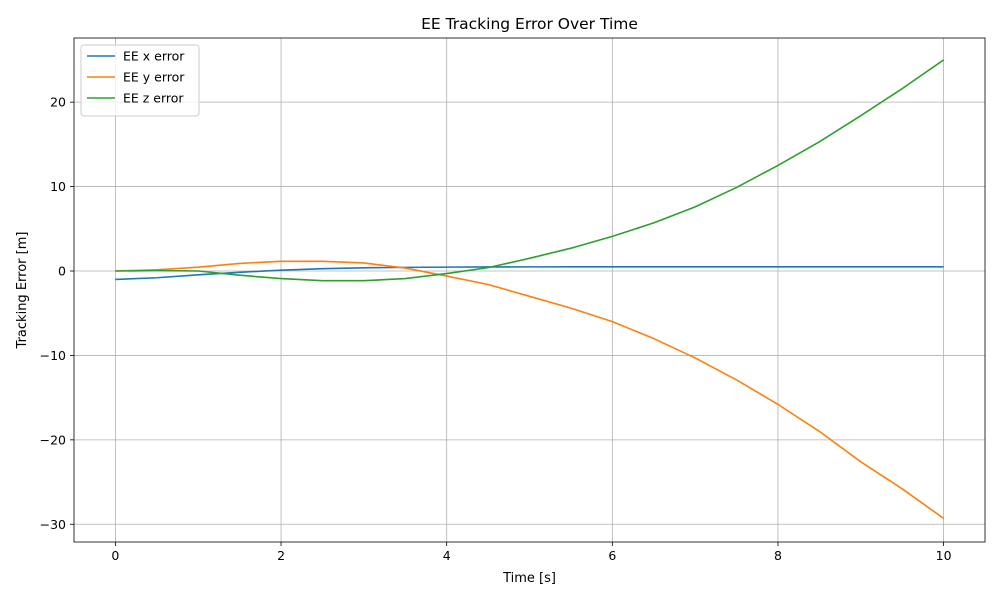 The height and width of the screenshot is (600, 1000). Describe the element at coordinates (58, 102) in the screenshot. I see `y-tick-label: 20` at that location.